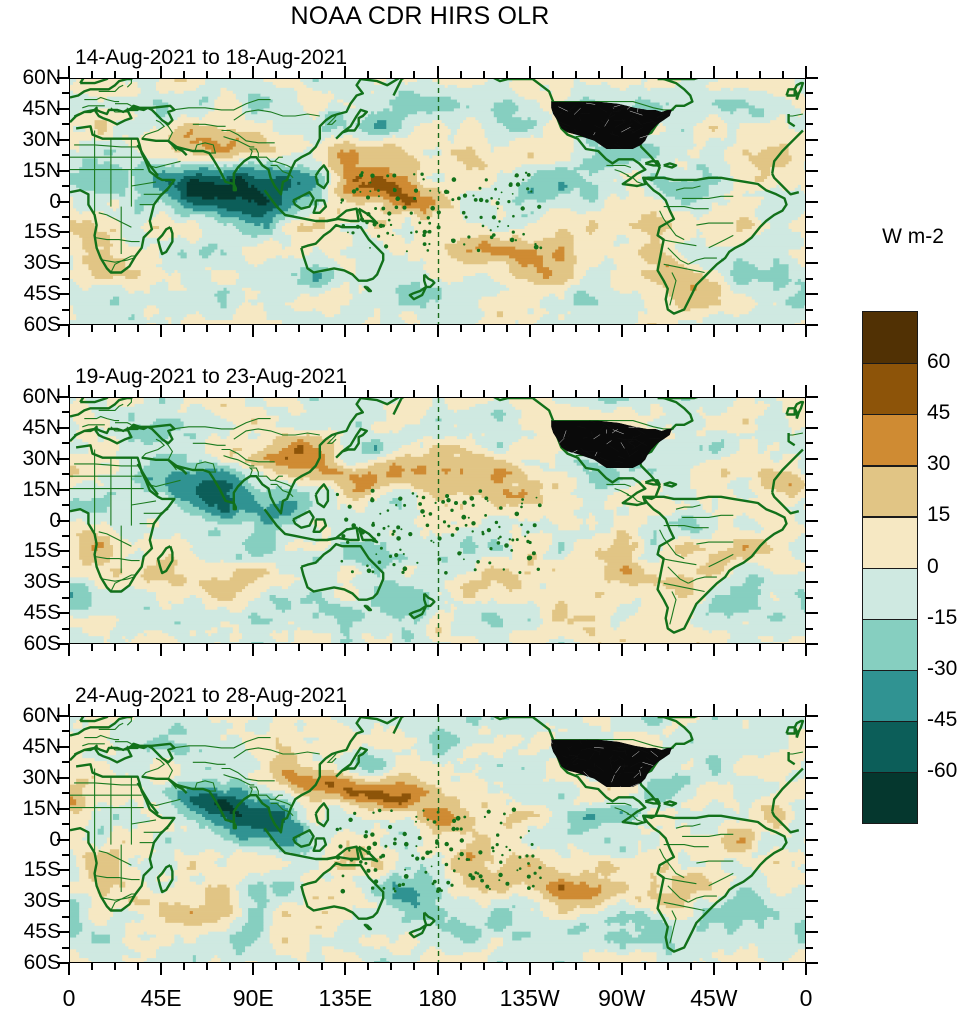  I want to click on y-tick-label: 15S, so click(42, 870).